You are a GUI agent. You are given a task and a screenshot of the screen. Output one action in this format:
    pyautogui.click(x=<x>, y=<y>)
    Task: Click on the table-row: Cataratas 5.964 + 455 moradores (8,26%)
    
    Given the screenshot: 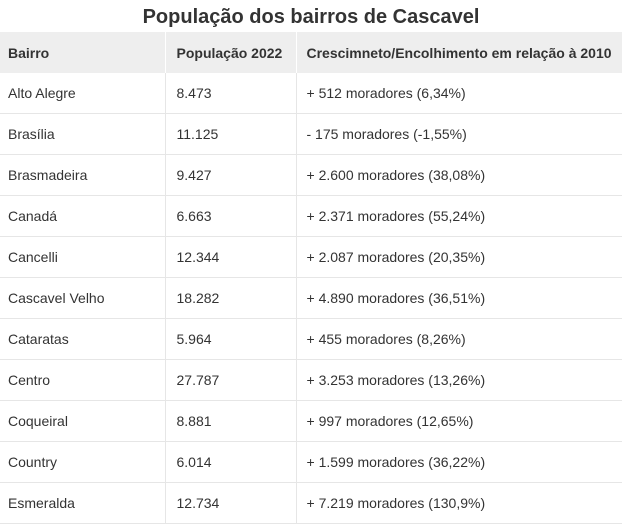 What is the action you would take?
    pyautogui.click(x=311, y=339)
    